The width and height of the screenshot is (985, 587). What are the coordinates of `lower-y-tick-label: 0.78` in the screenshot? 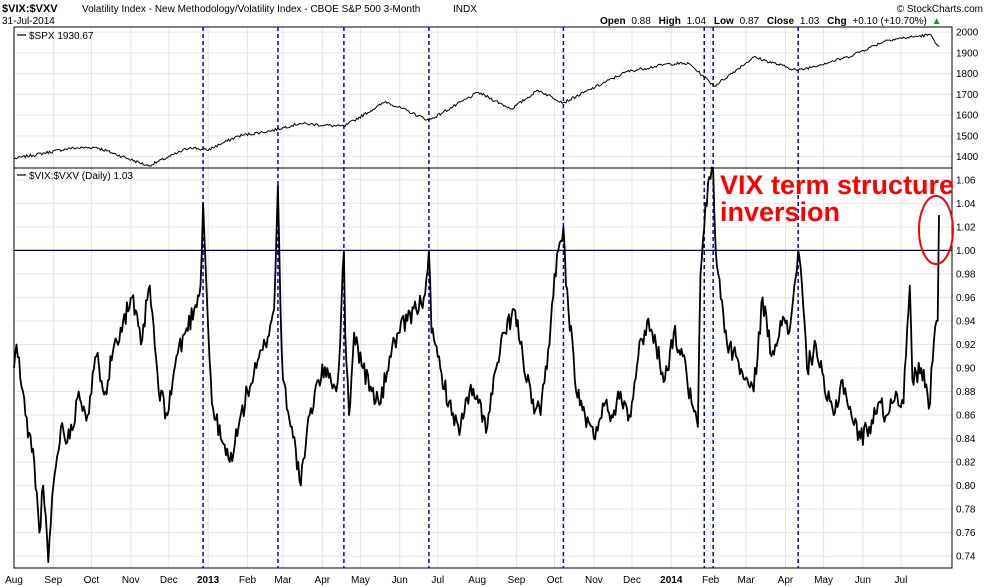 It's located at (966, 510).